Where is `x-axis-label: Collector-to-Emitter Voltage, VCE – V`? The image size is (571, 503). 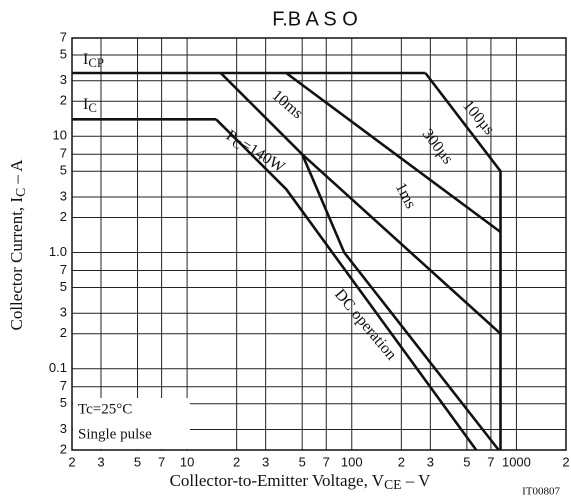
x-axis-label: Collector-to-Emitter Voltage, VCE – V is located at coordinates (301, 481).